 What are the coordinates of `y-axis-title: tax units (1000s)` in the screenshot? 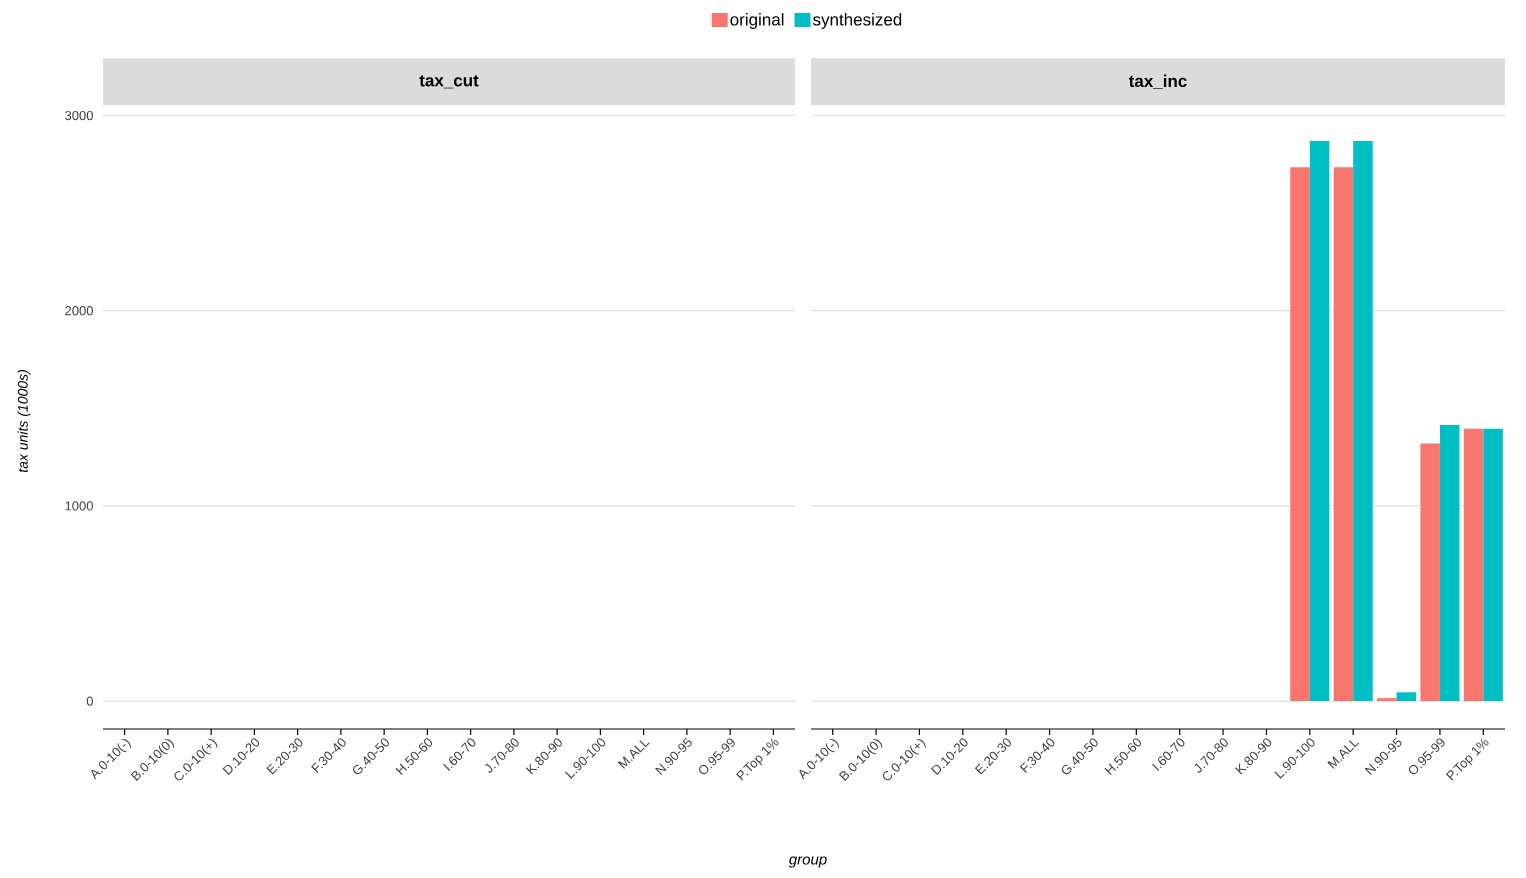 It's located at (24, 421).